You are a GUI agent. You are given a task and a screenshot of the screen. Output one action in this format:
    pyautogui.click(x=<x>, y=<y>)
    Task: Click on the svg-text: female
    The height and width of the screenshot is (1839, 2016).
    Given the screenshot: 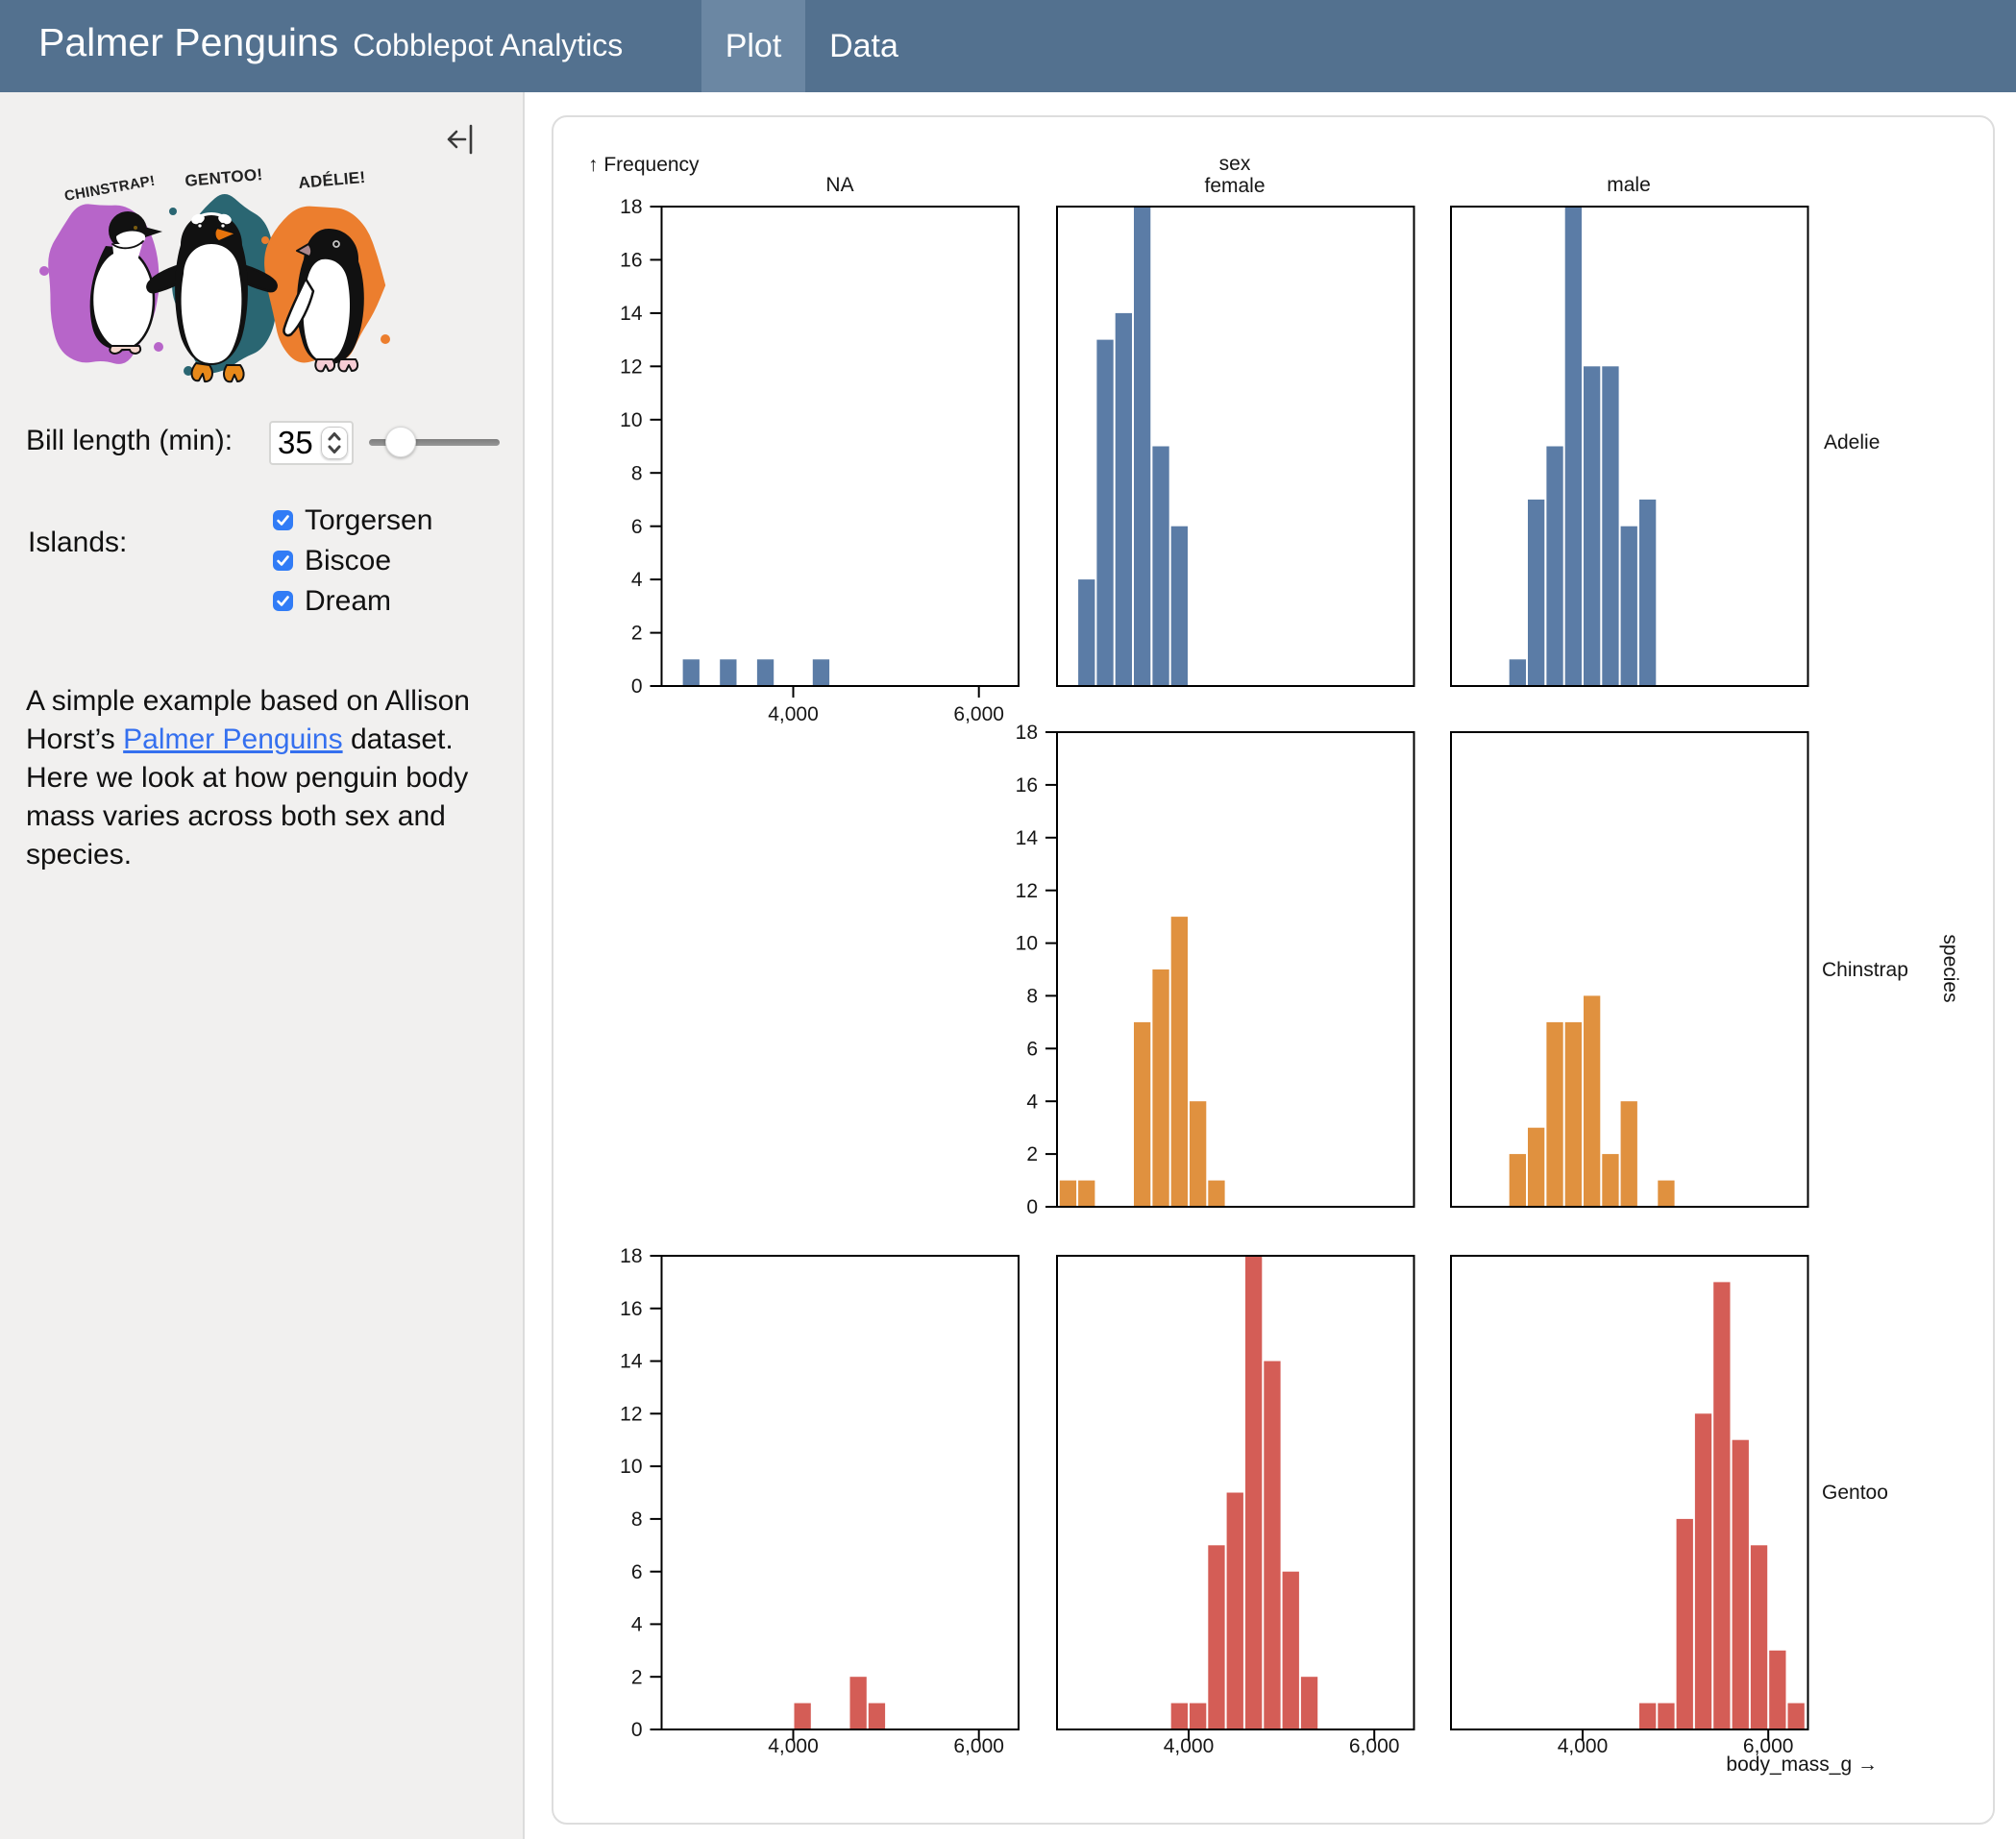 What is the action you would take?
    pyautogui.click(x=1234, y=186)
    